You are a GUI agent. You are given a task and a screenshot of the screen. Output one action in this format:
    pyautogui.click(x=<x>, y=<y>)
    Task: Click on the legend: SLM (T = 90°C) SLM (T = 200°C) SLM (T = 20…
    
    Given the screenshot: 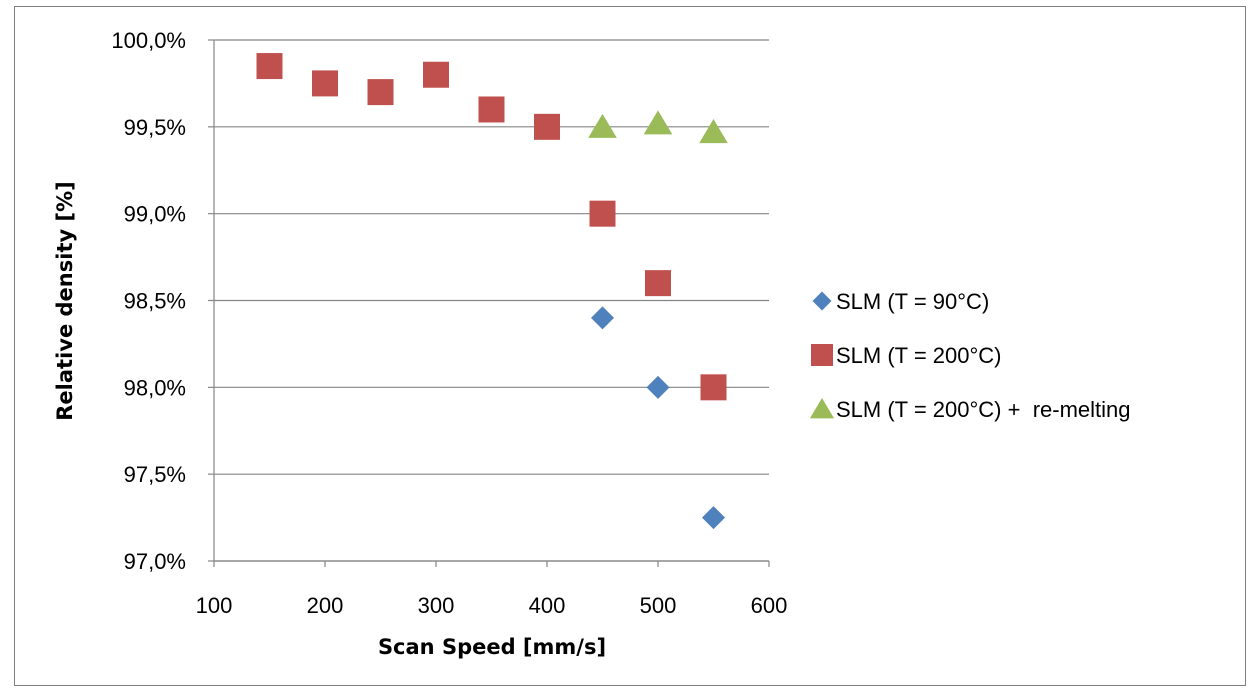 What is the action you would take?
    pyautogui.click(x=970, y=355)
    